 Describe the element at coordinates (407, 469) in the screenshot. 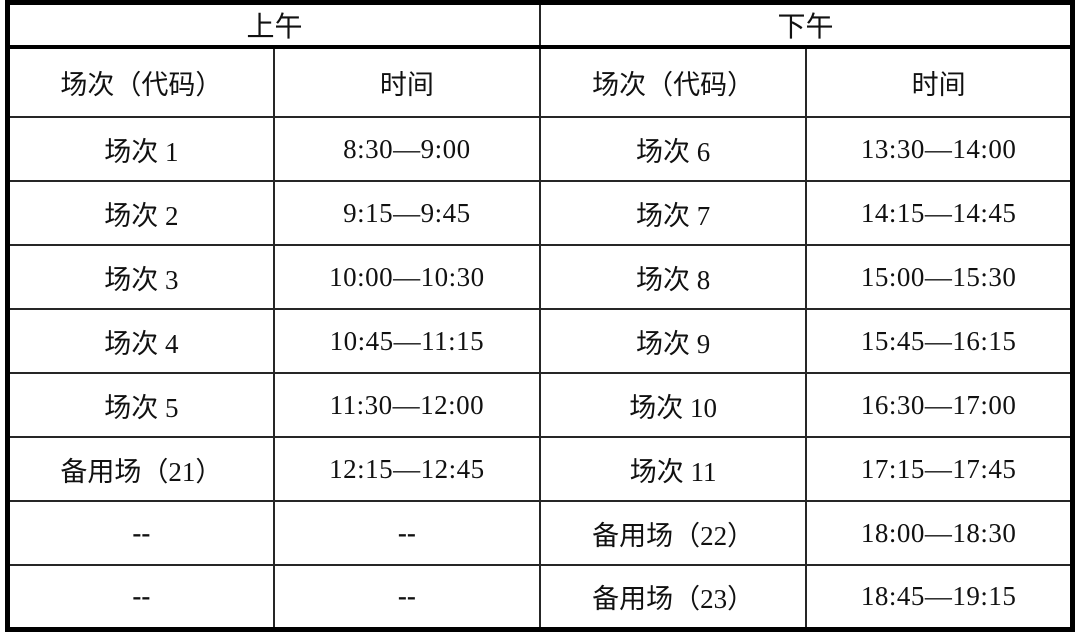

I see `time-cell: 12:15—12:45` at that location.